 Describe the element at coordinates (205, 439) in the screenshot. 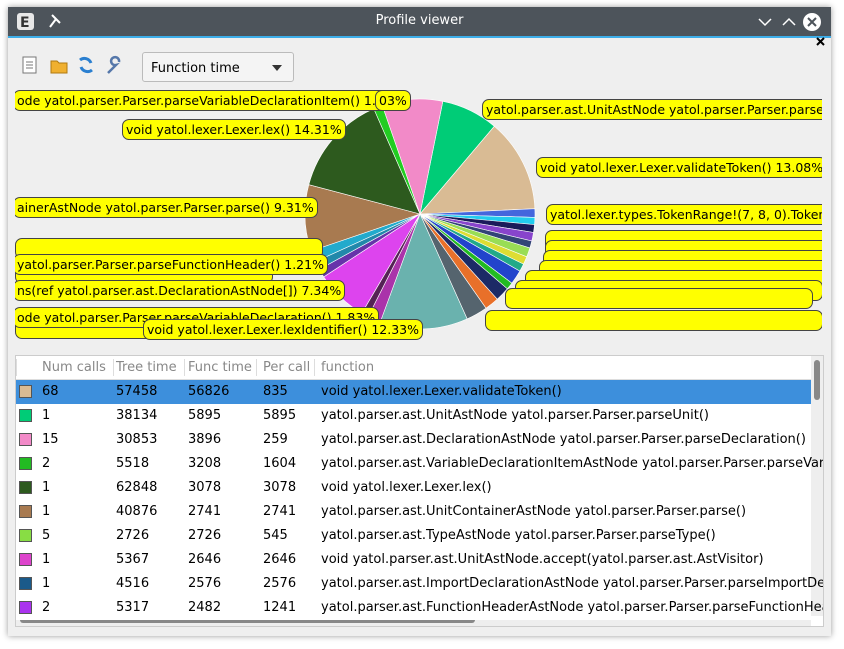

I see `table-cell: 3896` at that location.